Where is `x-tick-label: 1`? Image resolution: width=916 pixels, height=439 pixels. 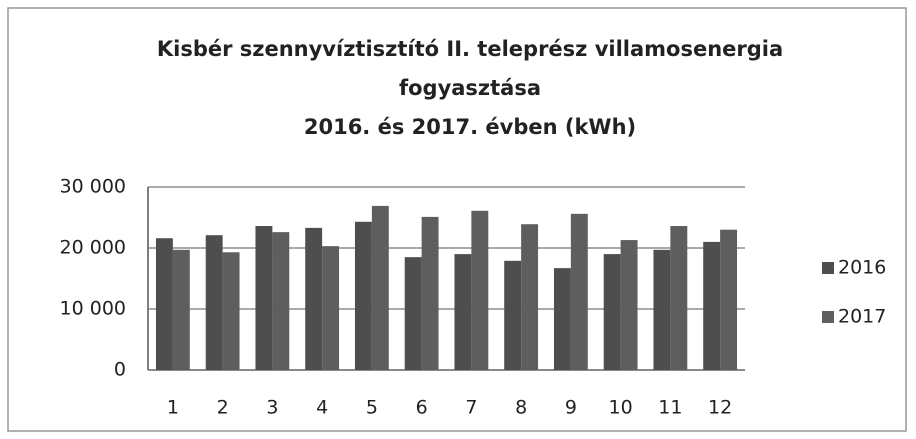 x-tick-label: 1 is located at coordinates (173, 408).